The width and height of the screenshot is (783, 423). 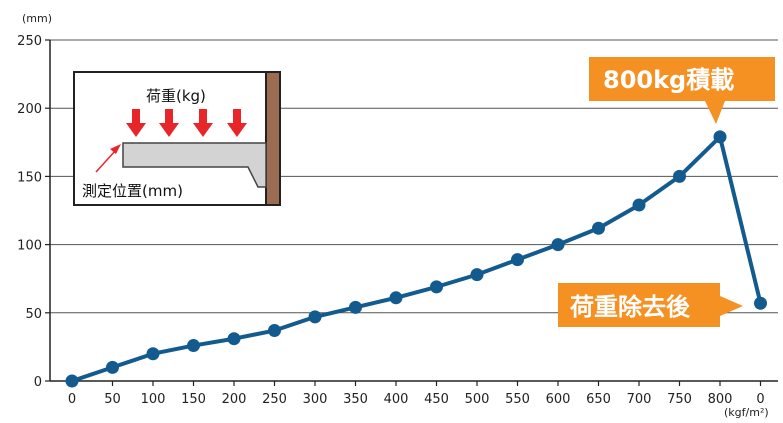 What do you see at coordinates (355, 399) in the screenshot?
I see `x-tick-label: 350` at bounding box center [355, 399].